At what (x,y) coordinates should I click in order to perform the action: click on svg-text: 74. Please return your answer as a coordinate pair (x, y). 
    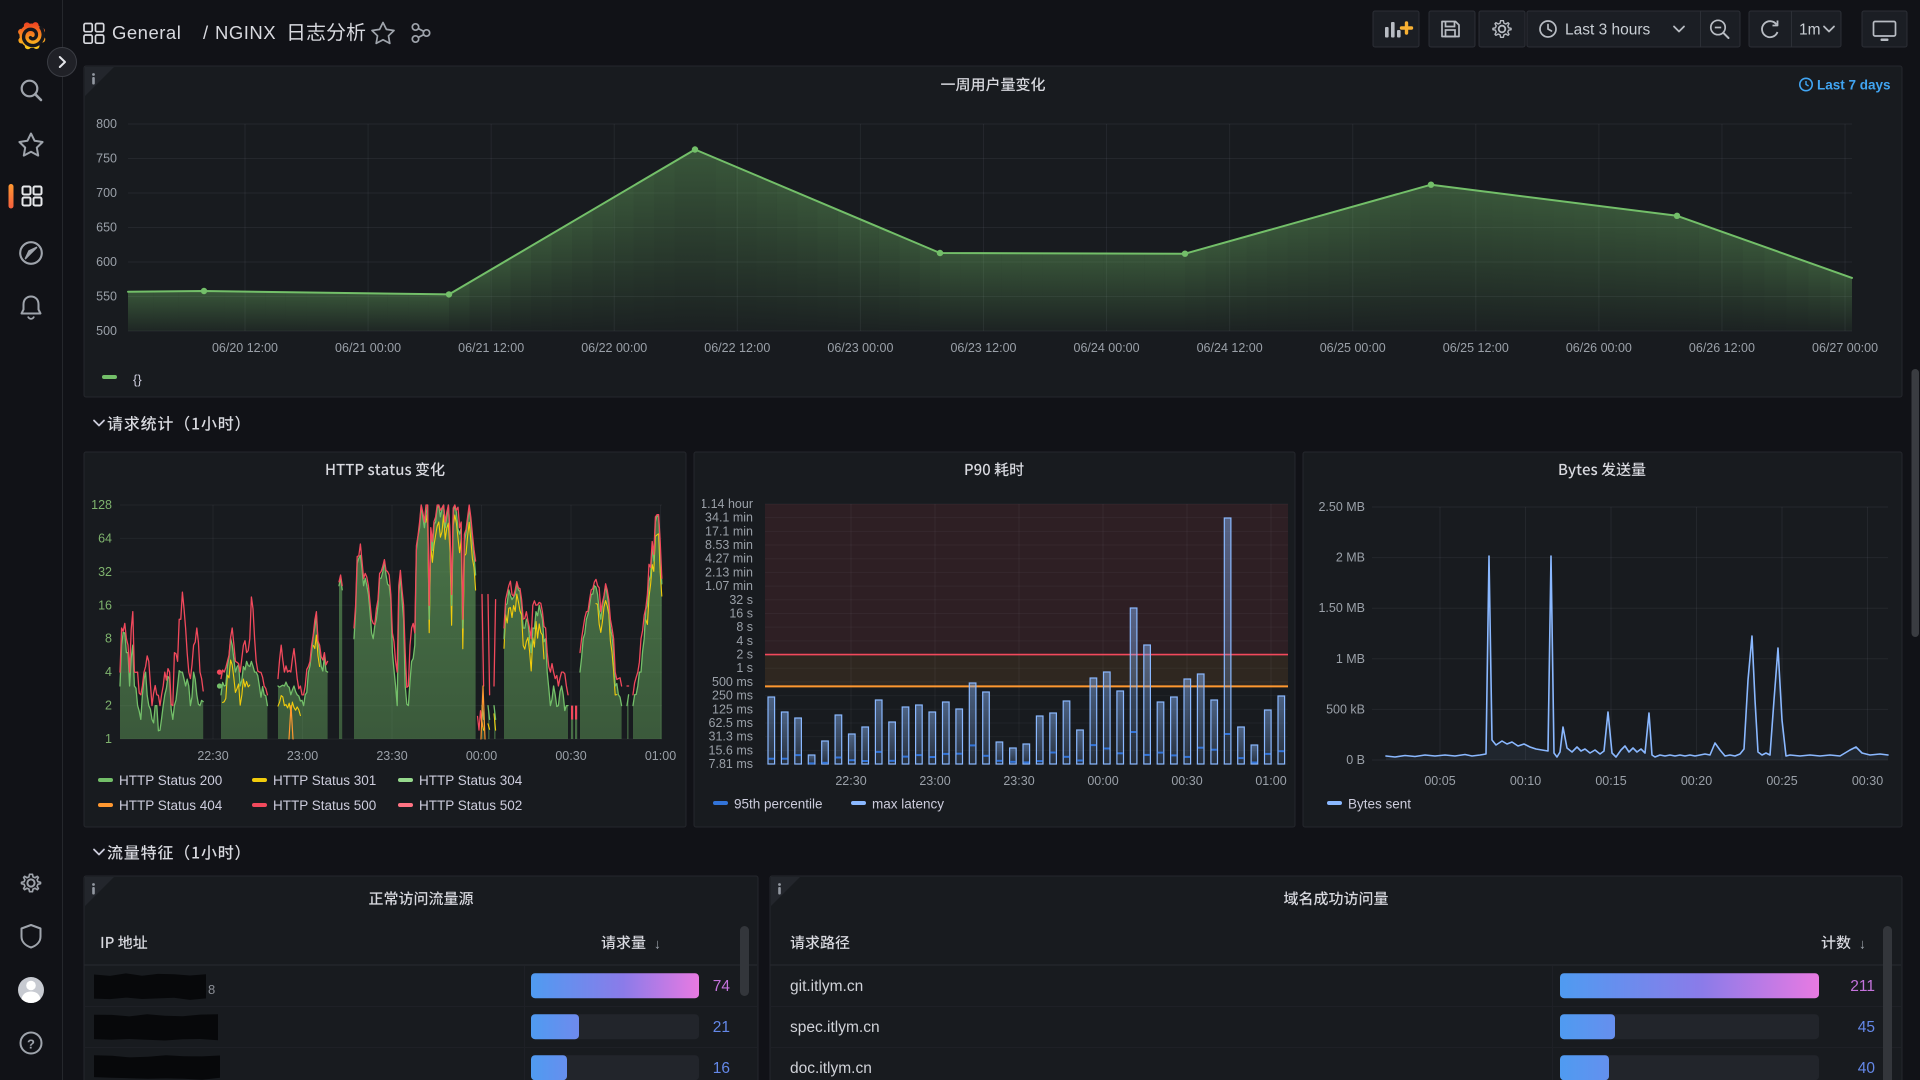
    Looking at the image, I should click on (722, 986).